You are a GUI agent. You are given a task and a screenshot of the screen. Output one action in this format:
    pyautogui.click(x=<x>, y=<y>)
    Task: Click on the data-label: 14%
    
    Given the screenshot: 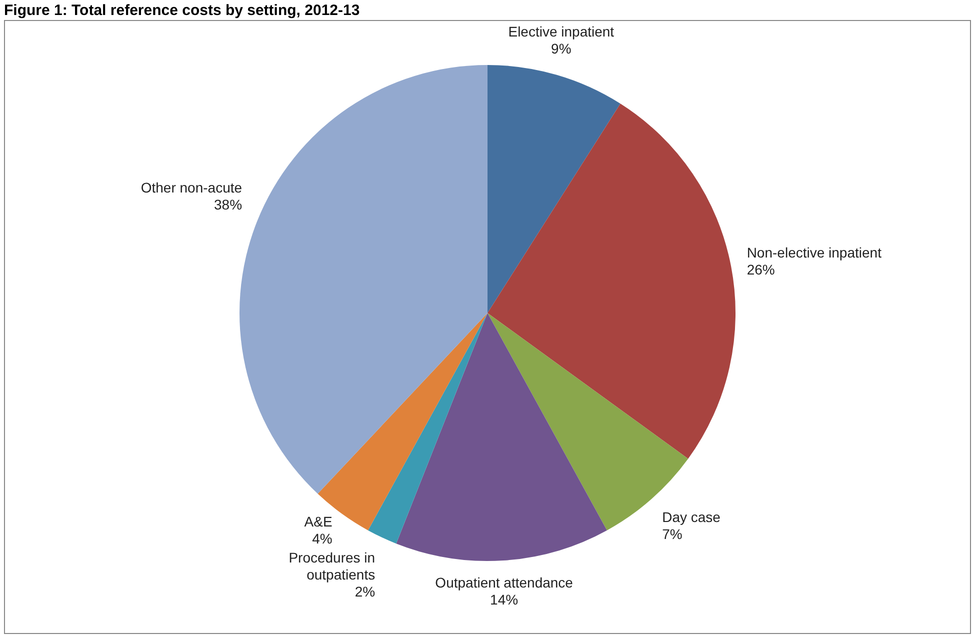 What is the action you would take?
    pyautogui.click(x=504, y=599)
    